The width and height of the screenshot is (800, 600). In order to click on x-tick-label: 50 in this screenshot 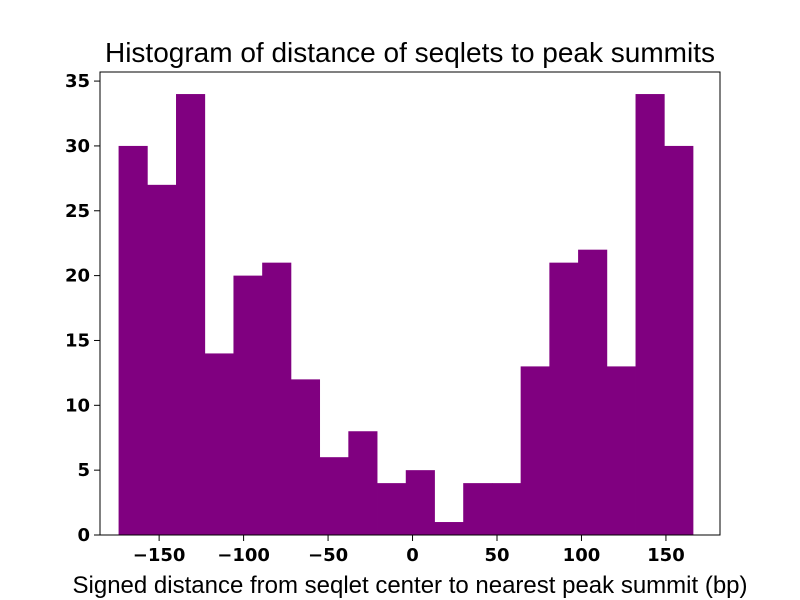, I will do `click(496, 555)`.